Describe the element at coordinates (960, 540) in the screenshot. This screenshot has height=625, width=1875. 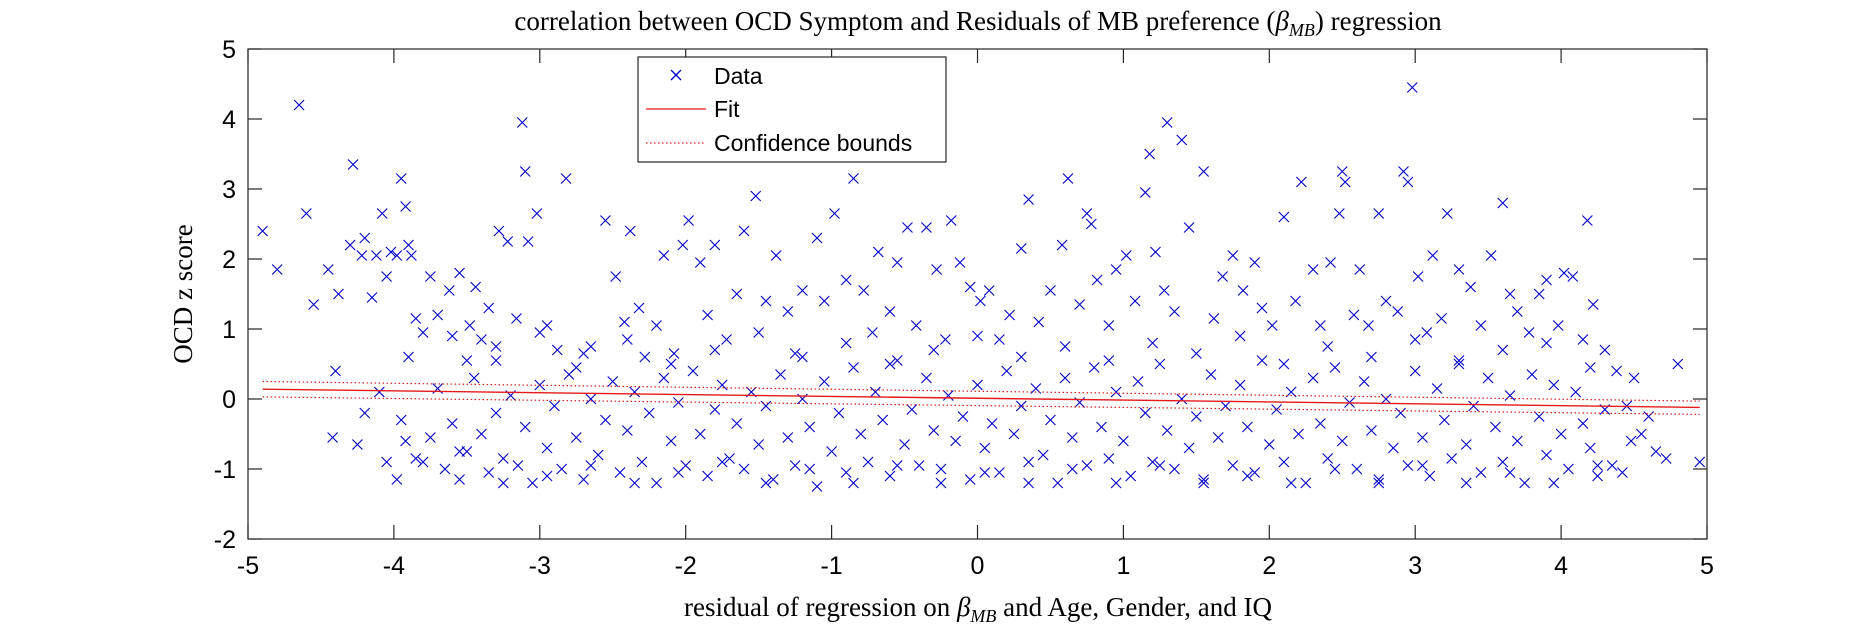
I see `y-tick: -2` at that location.